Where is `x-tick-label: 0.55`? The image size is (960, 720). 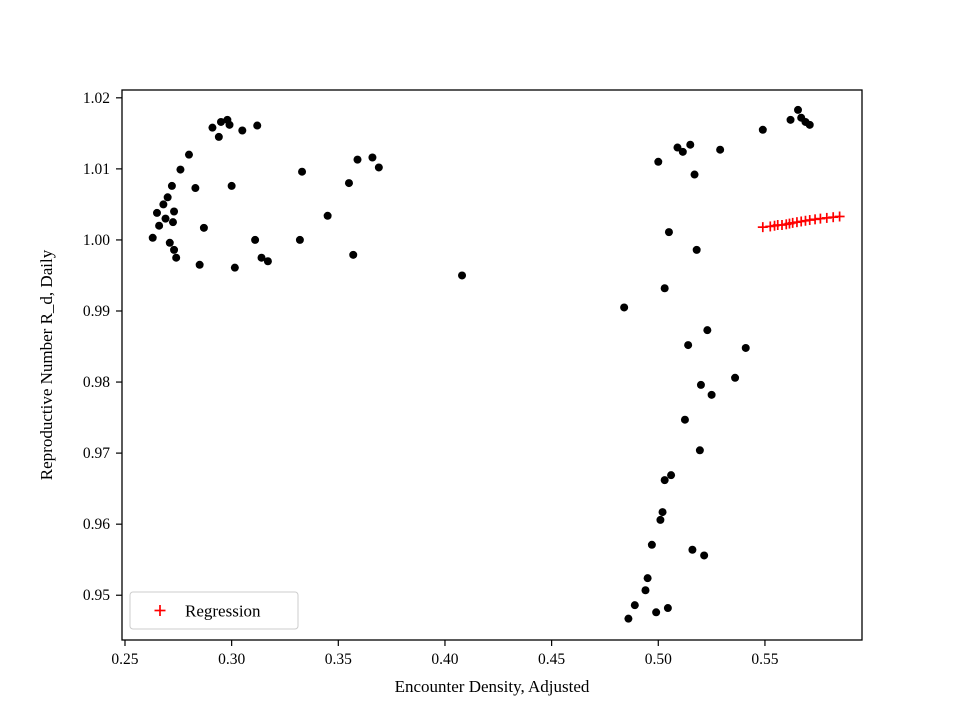 x-tick-label: 0.55 is located at coordinates (764, 659).